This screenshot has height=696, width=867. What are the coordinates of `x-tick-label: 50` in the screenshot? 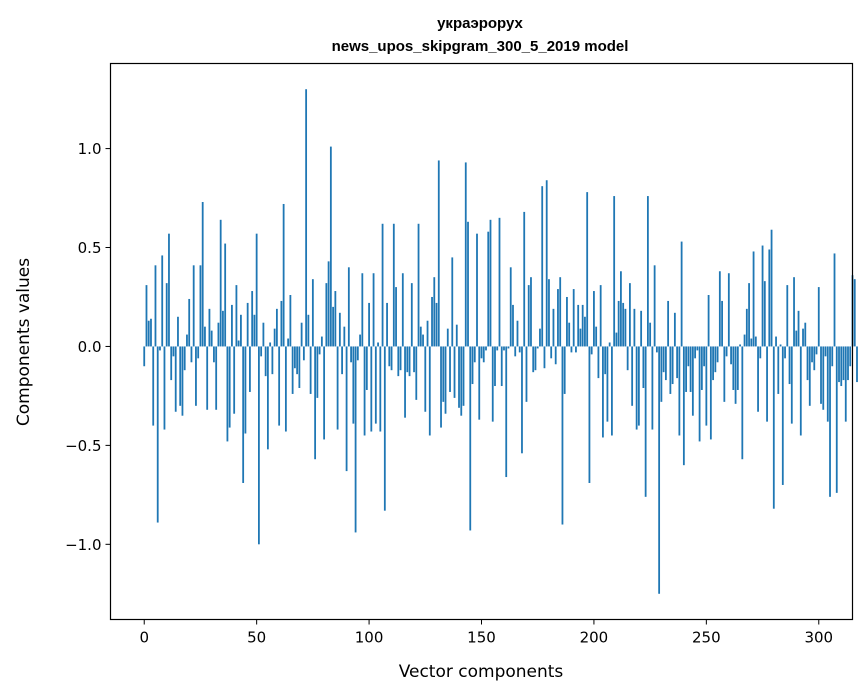 It's located at (256, 638).